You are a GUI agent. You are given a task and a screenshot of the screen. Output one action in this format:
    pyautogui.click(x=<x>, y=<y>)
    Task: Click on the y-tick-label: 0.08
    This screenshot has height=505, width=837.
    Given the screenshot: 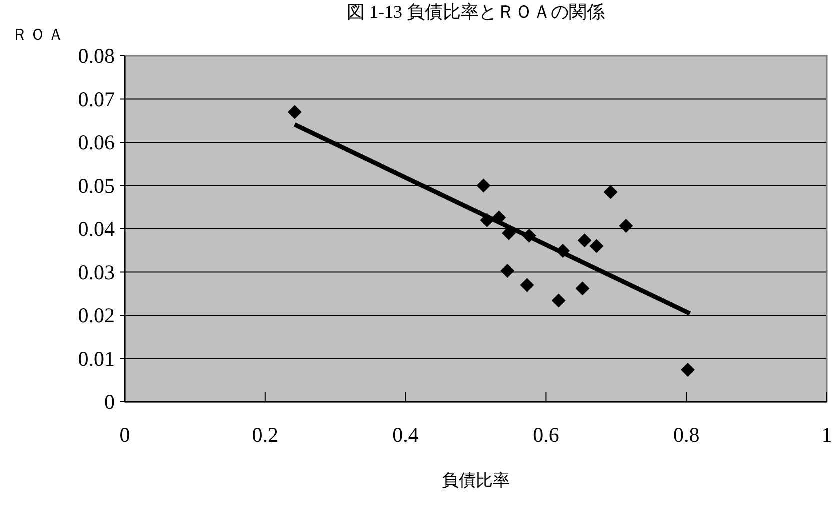 What is the action you would take?
    pyautogui.click(x=96, y=56)
    